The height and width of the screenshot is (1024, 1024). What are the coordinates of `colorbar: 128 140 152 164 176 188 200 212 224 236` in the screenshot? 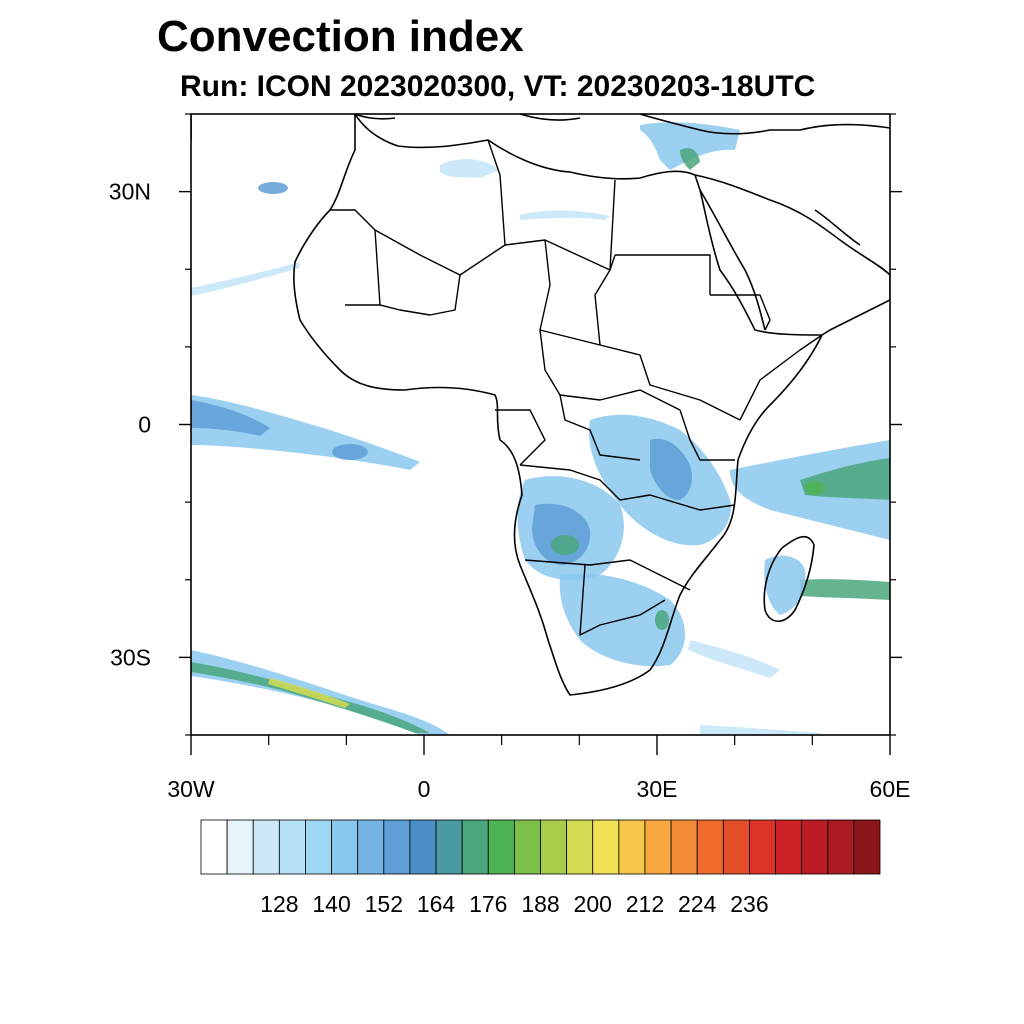 It's located at (540, 868).